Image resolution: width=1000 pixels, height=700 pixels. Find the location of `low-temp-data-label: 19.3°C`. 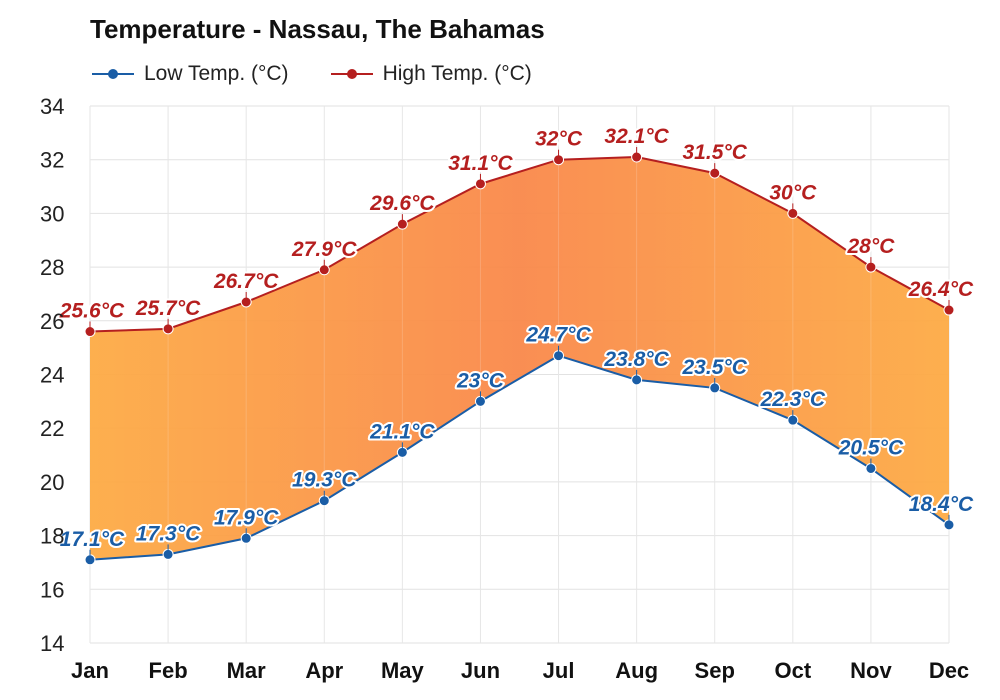

low-temp-data-label: 19.3°C is located at coordinates (324, 480).